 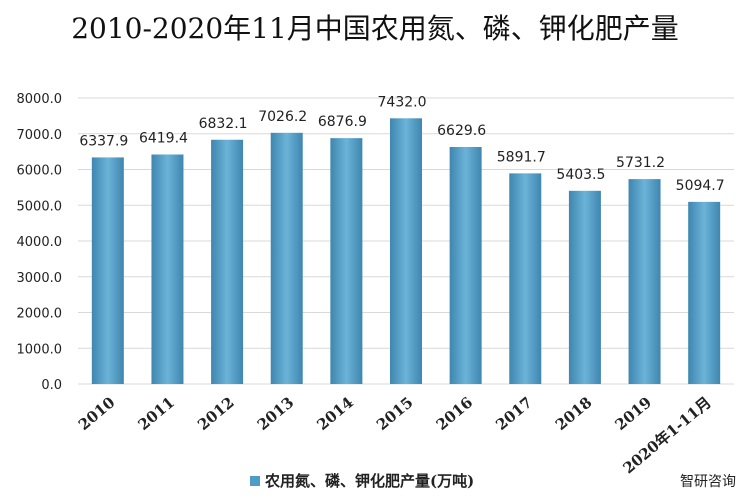 I want to click on value-label: 7026.2, so click(x=282, y=117).